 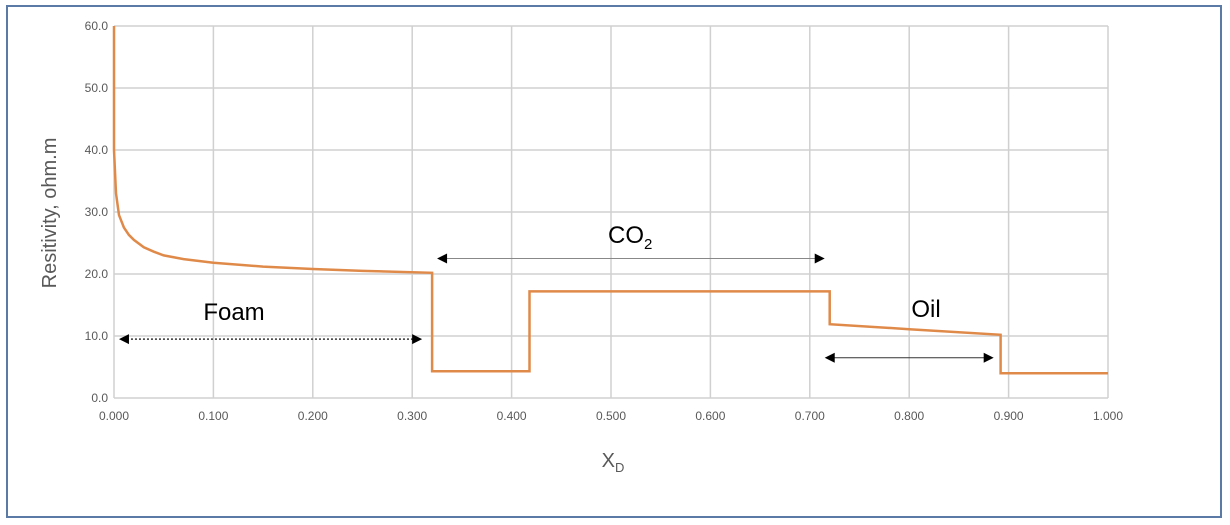 I want to click on foam-label: Foam, so click(x=233, y=312).